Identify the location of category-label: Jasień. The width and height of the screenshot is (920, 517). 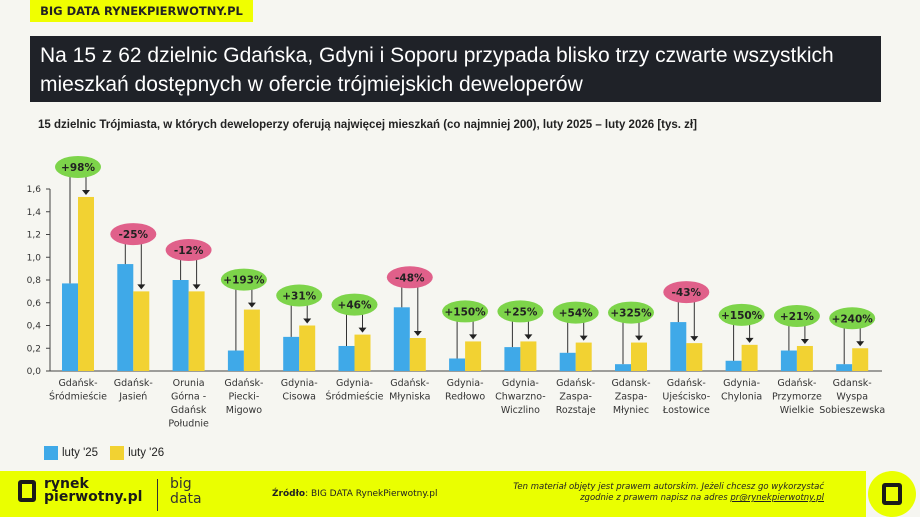
(132, 397).